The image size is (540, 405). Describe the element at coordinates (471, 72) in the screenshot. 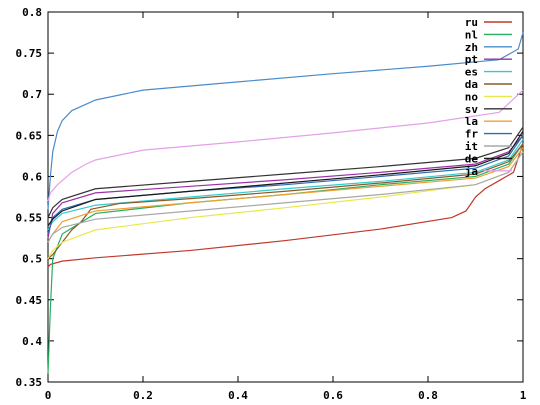

I see `legend-label-es: es` at that location.